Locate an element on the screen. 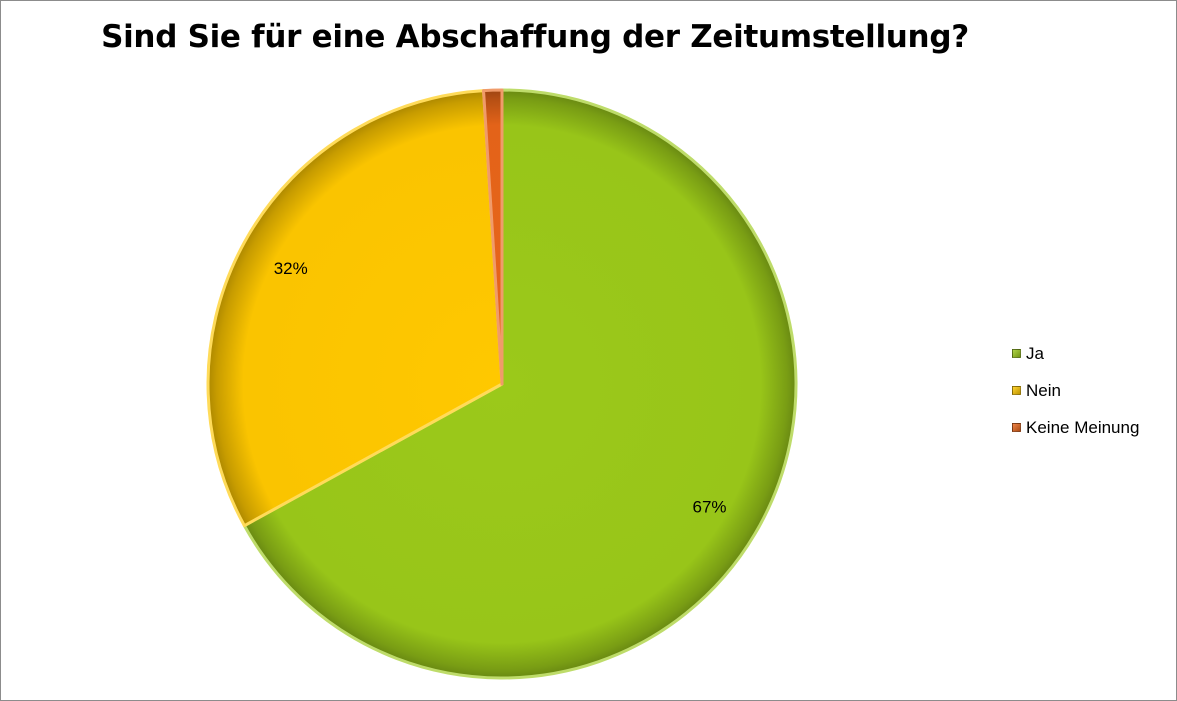 The width and height of the screenshot is (1177, 701). legend-item-keine-meinung: Keine Meinung is located at coordinates (1075, 427).